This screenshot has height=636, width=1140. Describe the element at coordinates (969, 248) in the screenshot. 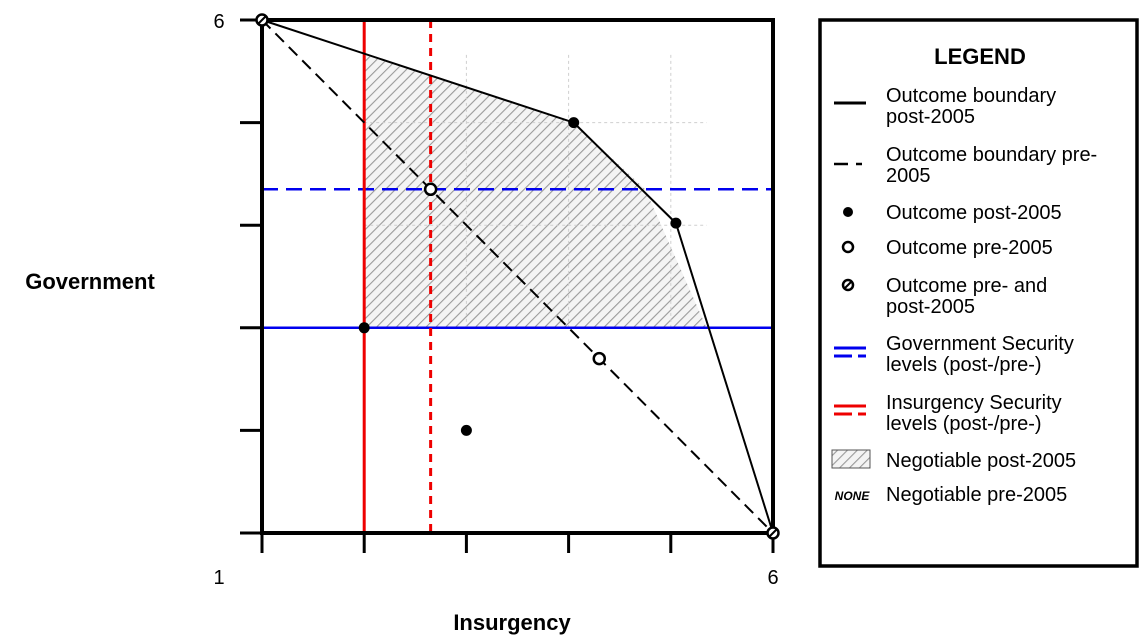

I see `legend-item-outcome-pre: Outcome pre-2005` at that location.